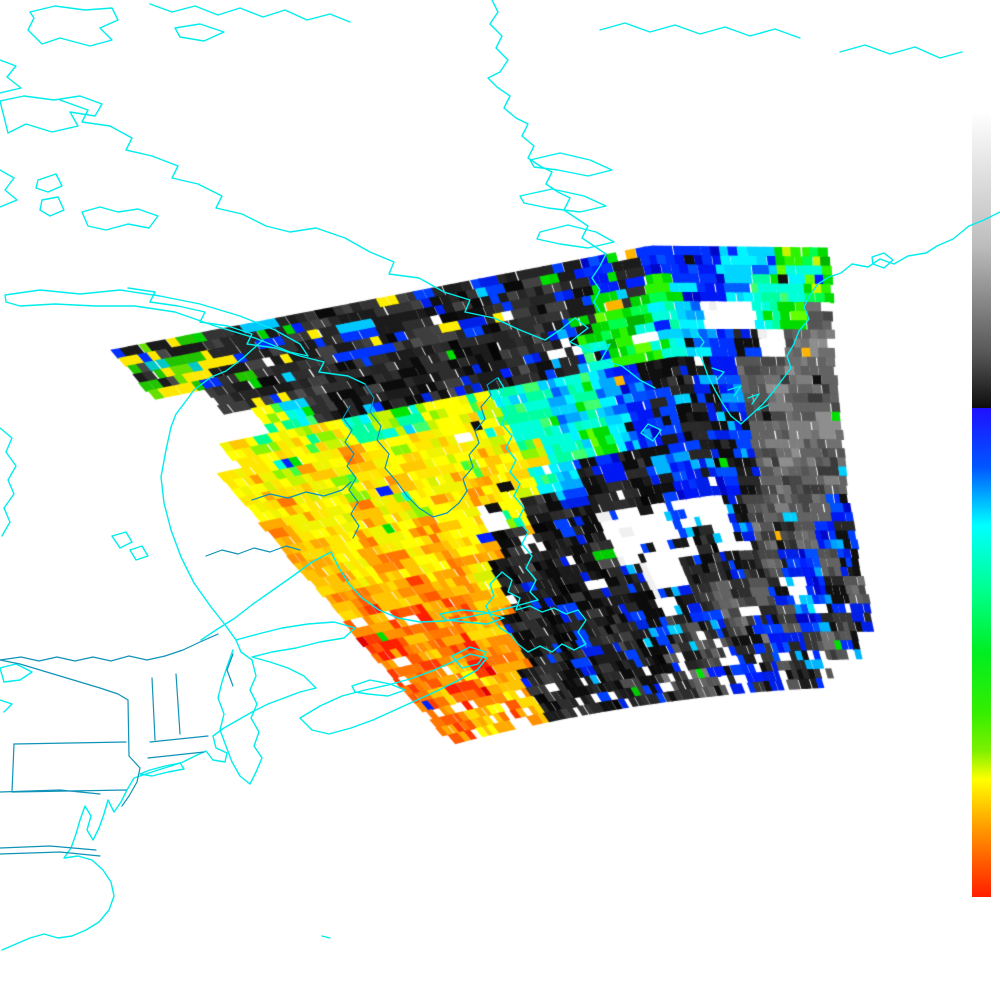 This screenshot has height=1000, width=1000. What do you see at coordinates (981, 652) in the screenshot?
I see `colorbar-rainbow-segment` at bounding box center [981, 652].